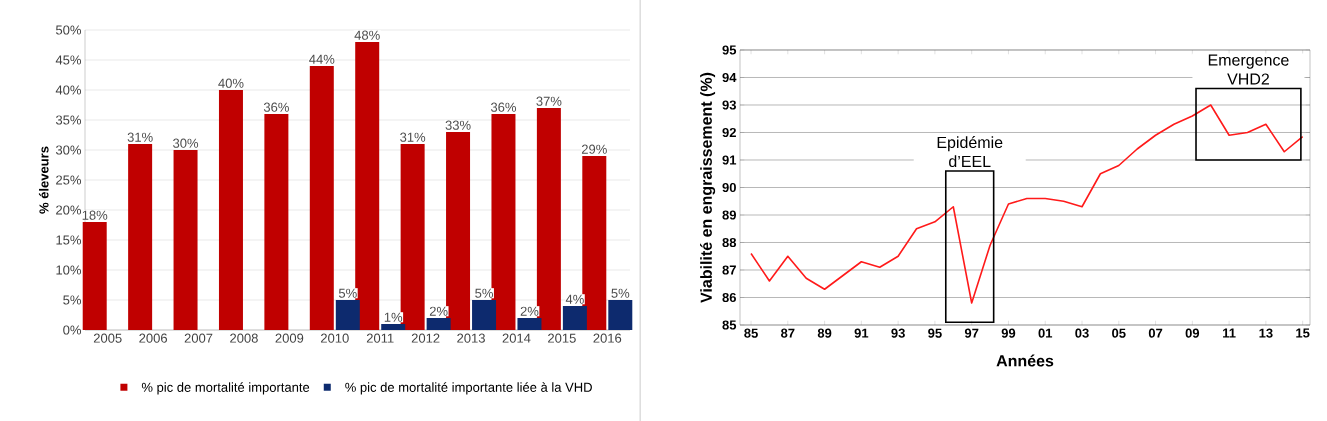  Describe the element at coordinates (458, 125) in the screenshot. I see `data-label: 33%` at that location.